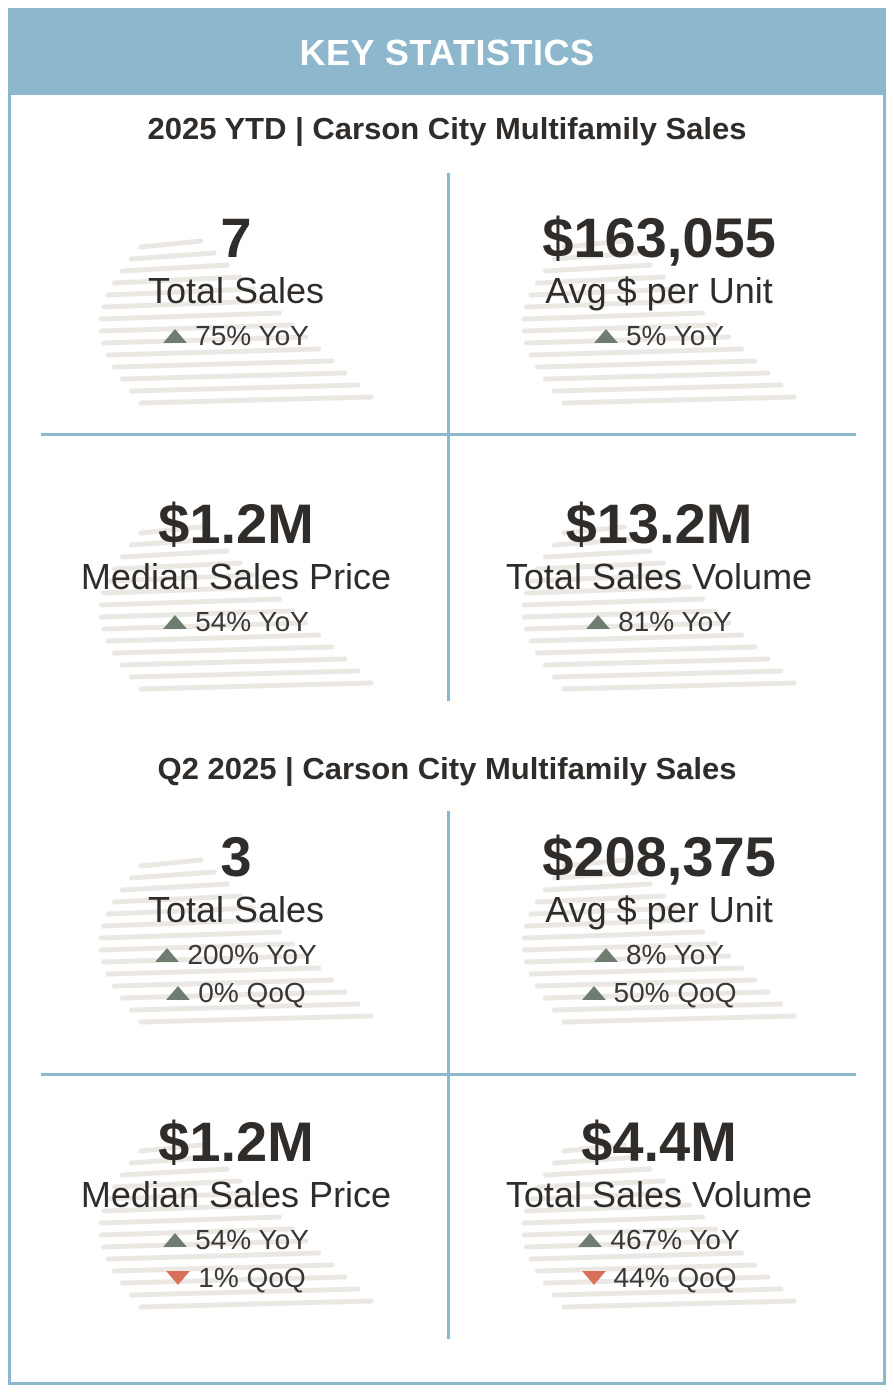 This screenshot has height=1393, width=894. What do you see at coordinates (236, 237) in the screenshot?
I see `stat-value: 7` at bounding box center [236, 237].